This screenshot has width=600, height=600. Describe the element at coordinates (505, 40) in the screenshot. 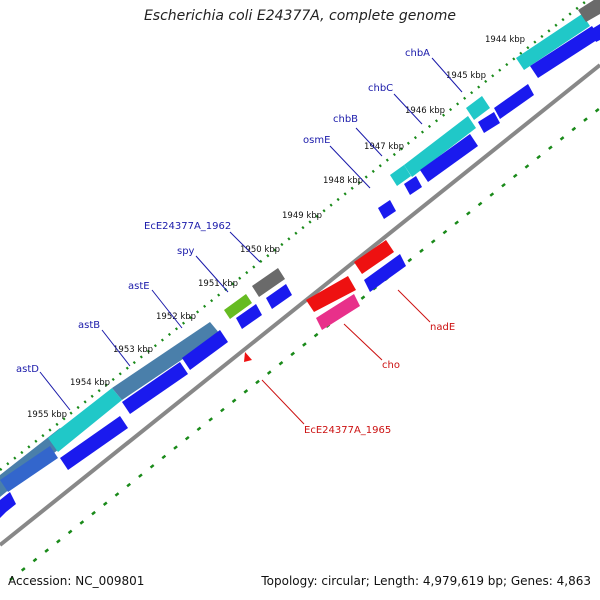

I see `tick-label: 1944 kbp` at that location.